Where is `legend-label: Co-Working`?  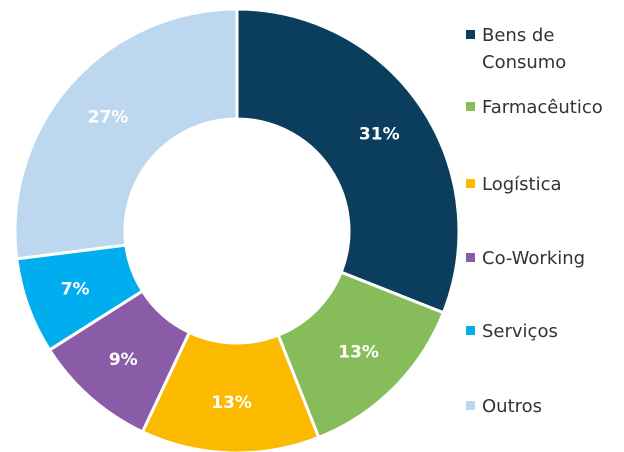 legend-label: Co-Working is located at coordinates (534, 258).